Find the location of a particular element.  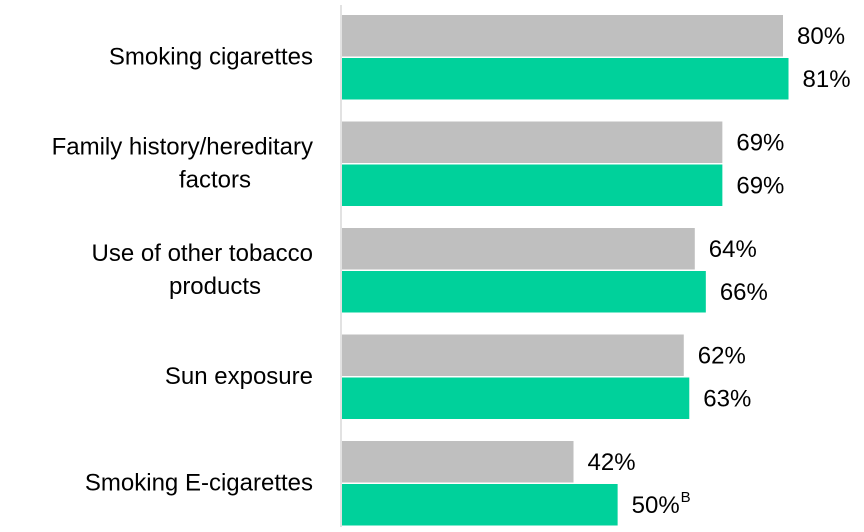

category-label: Smoking cigarettes is located at coordinates (211, 57).